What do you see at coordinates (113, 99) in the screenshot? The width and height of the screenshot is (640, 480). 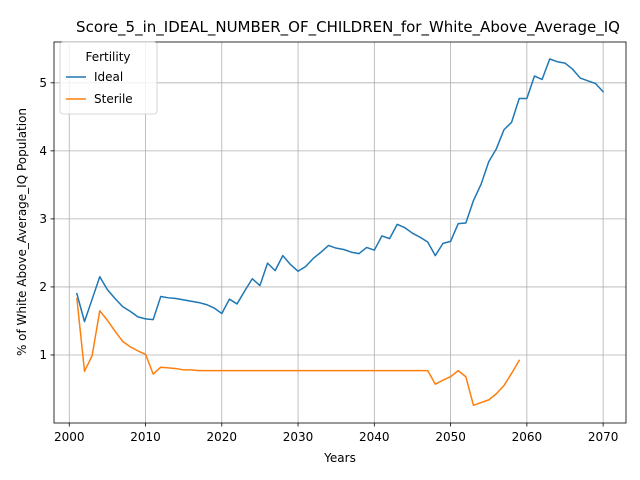 I see `legend-label-sterile: Sterile` at bounding box center [113, 99].